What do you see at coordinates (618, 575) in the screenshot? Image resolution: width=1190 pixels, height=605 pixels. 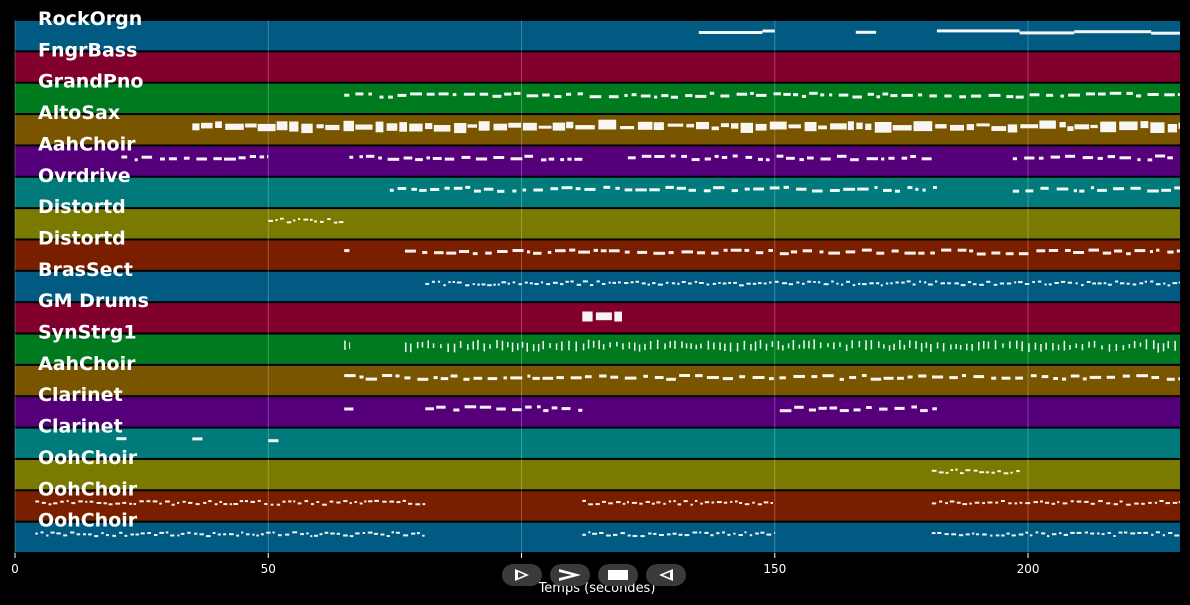 I see `stop-button` at bounding box center [618, 575].